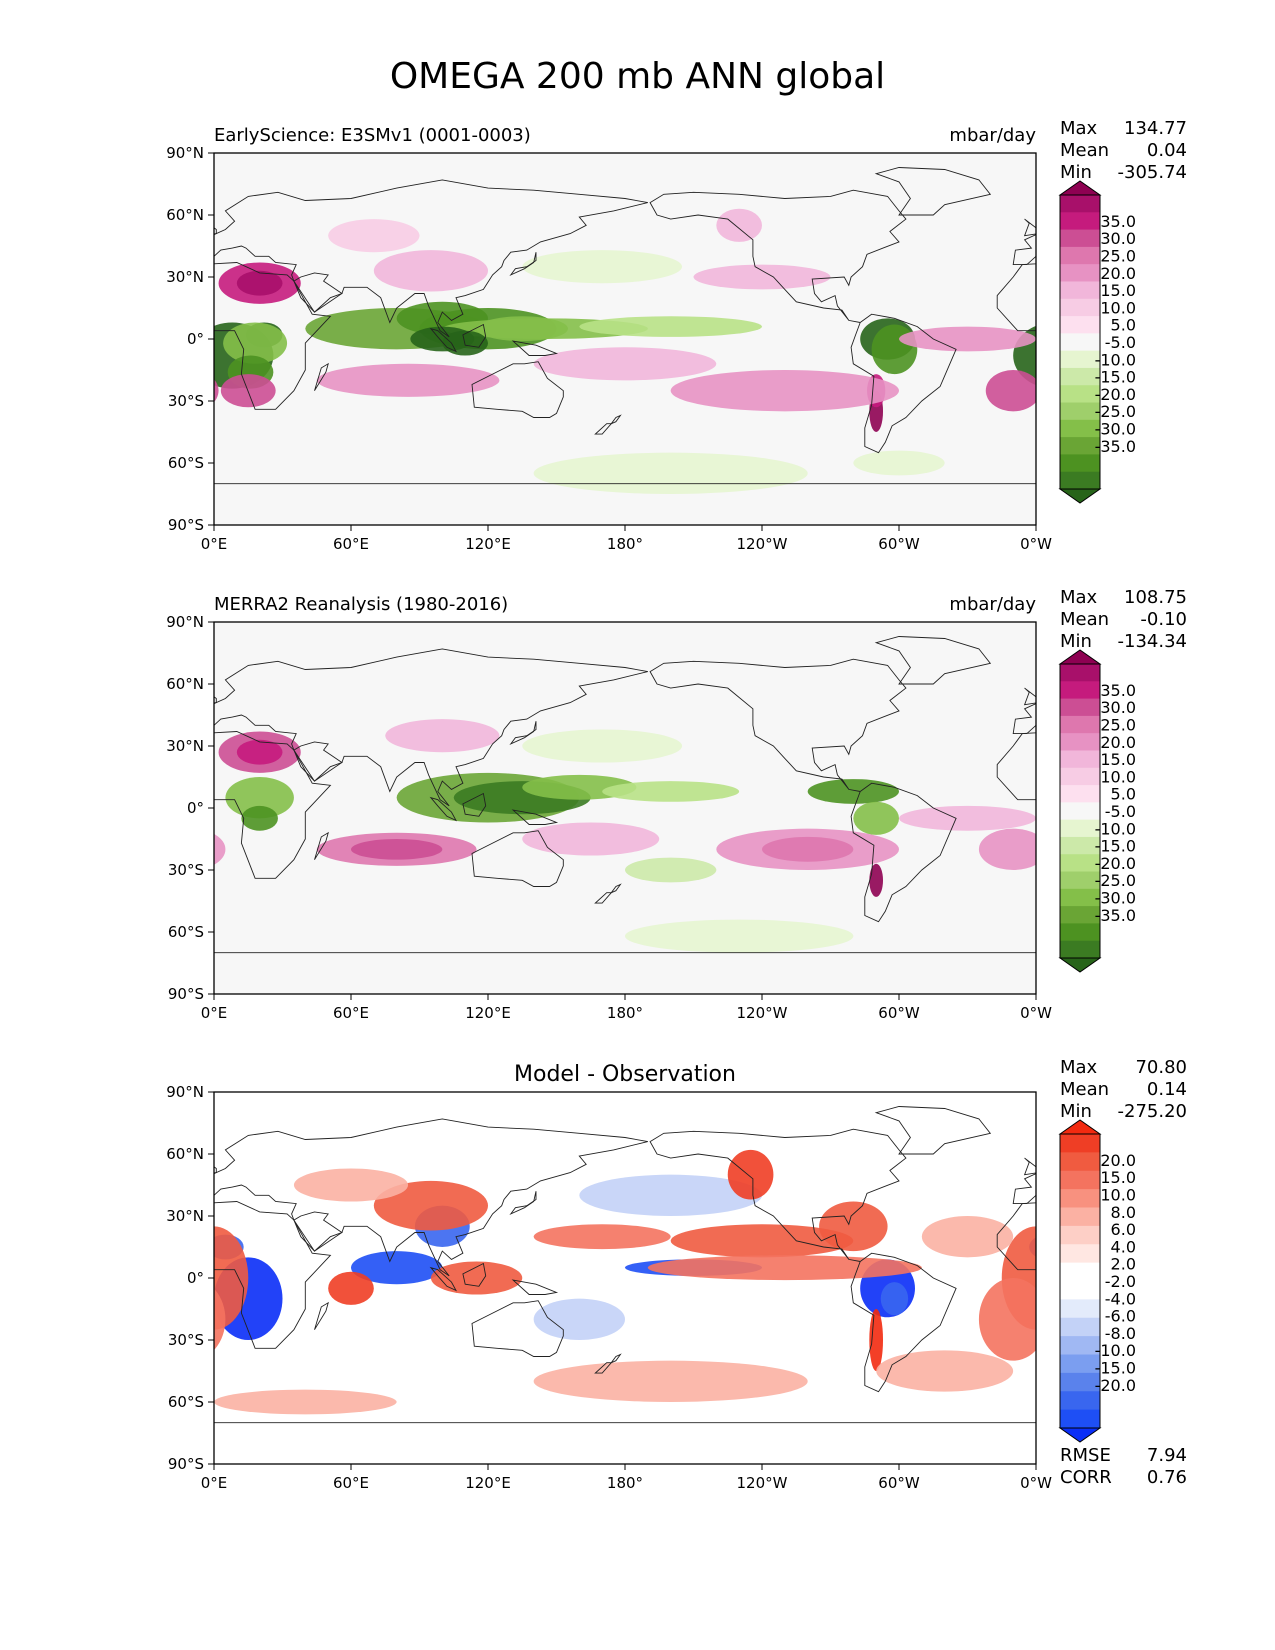  Describe the element at coordinates (1120, 1333) in the screenshot. I see `colorbar-tick-label: -8.0` at that location.